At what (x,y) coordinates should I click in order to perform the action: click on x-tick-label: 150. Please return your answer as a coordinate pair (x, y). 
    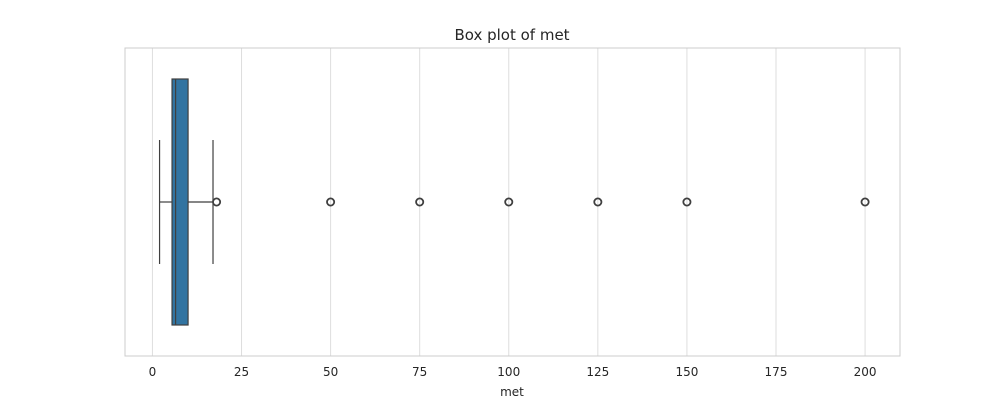
    Looking at the image, I should click on (686, 372).